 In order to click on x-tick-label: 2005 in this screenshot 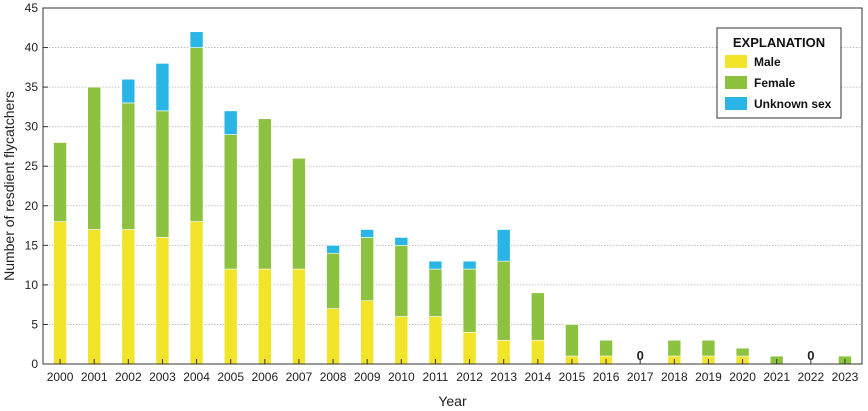, I will do `click(230, 377)`.